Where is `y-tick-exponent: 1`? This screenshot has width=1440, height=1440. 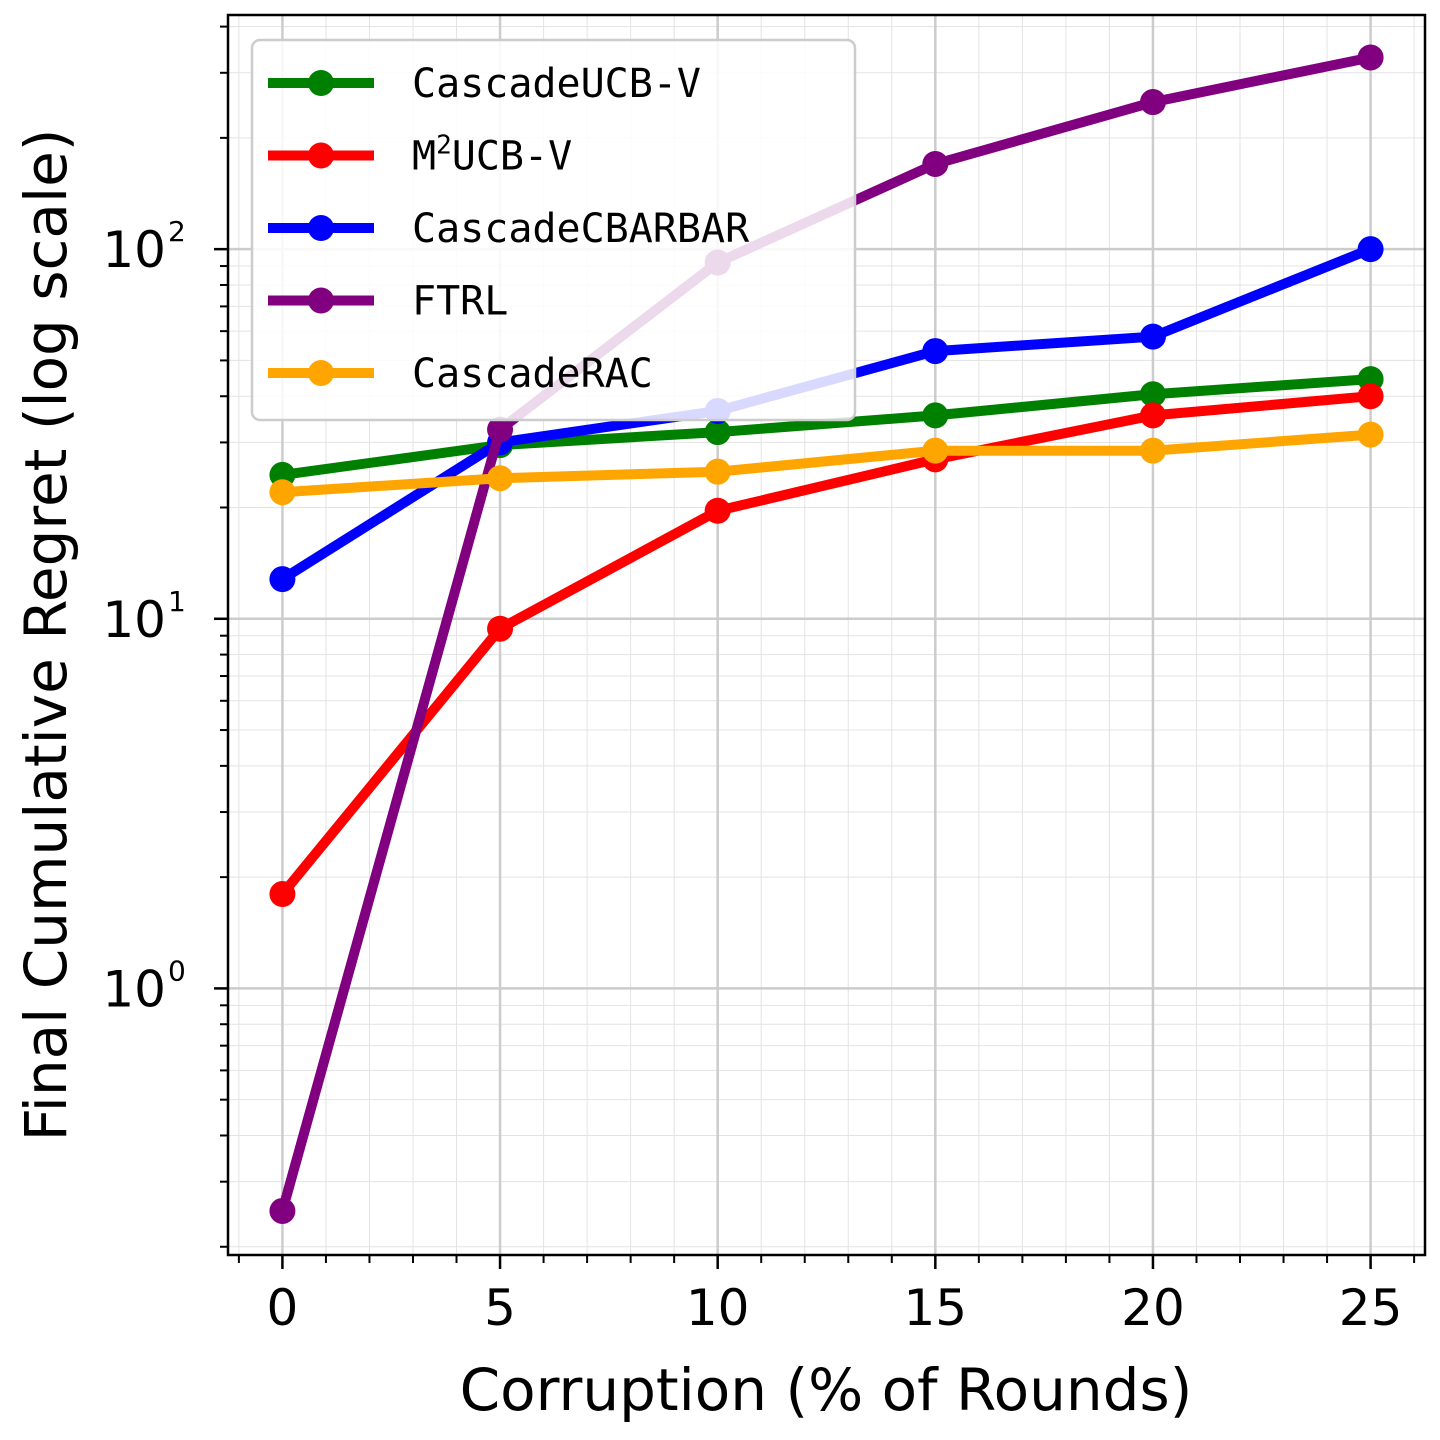 y-tick-exponent: 1 is located at coordinates (177, 601).